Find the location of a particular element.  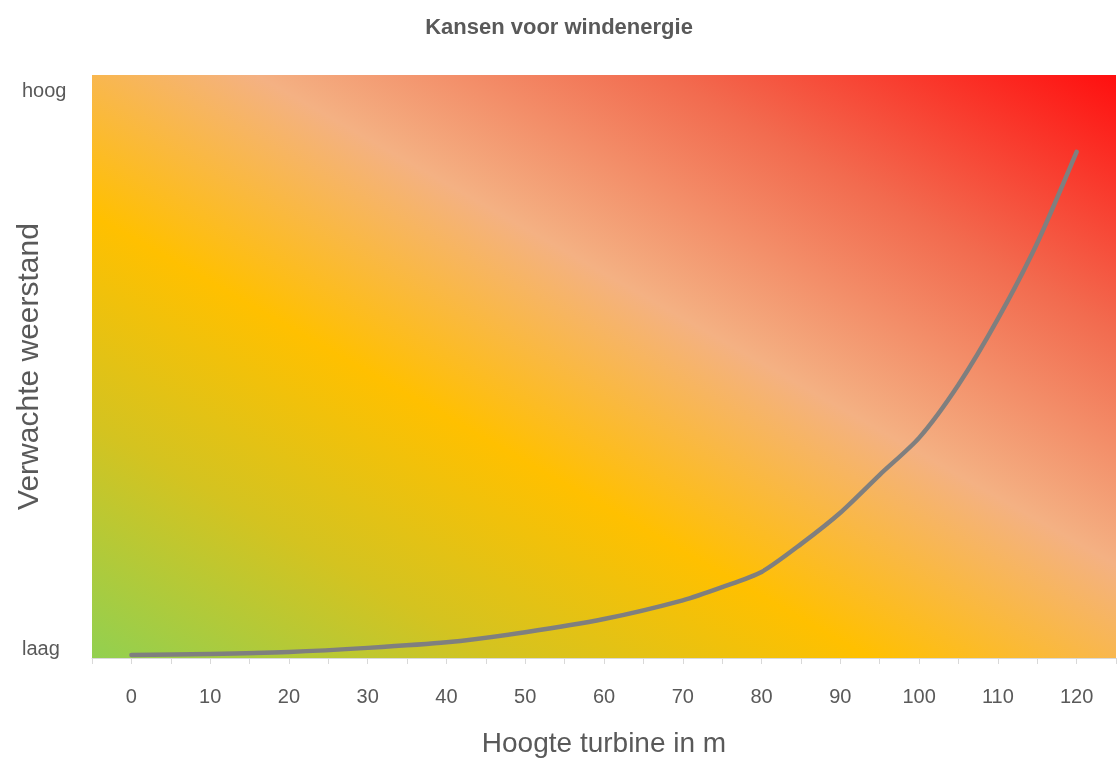

x-tick-label: 80 is located at coordinates (761, 696).